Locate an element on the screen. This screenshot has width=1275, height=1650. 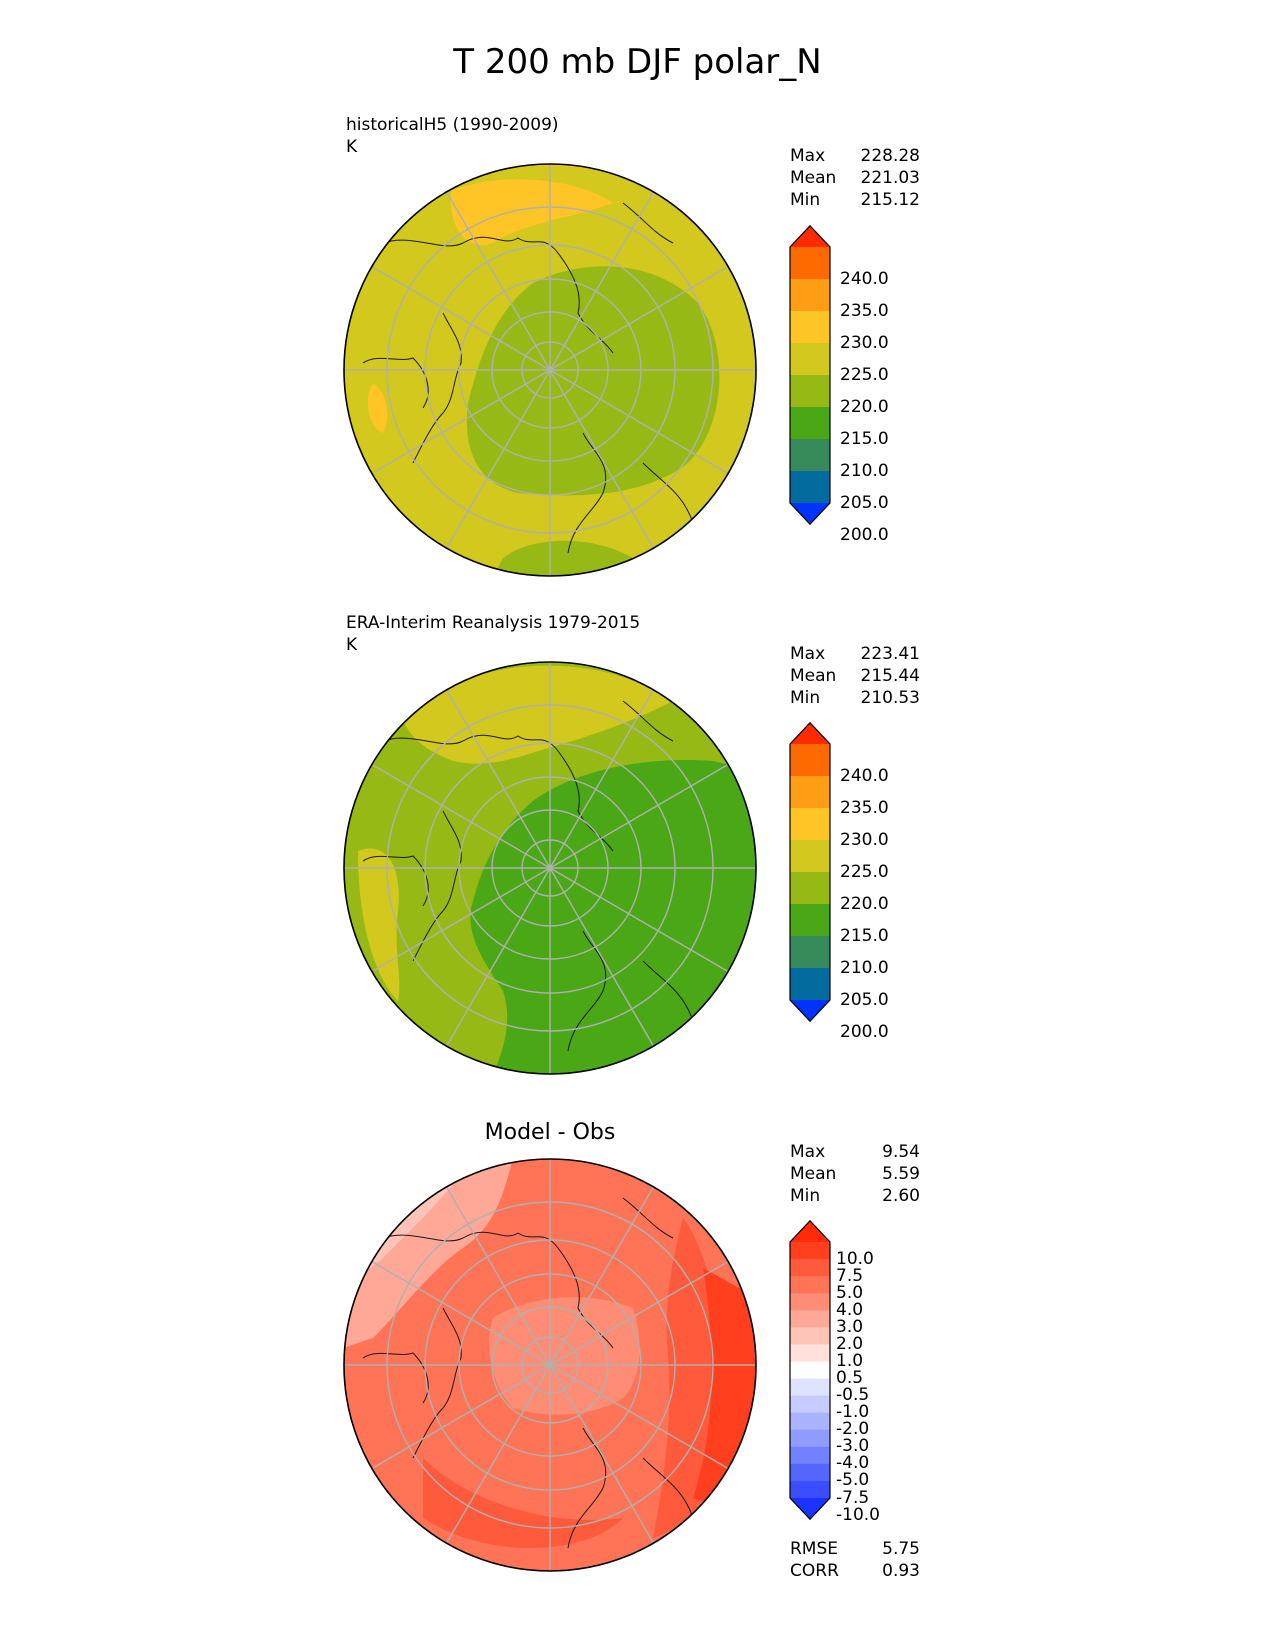
test-colorbar-tick-label: 215.0 is located at coordinates (864, 438).